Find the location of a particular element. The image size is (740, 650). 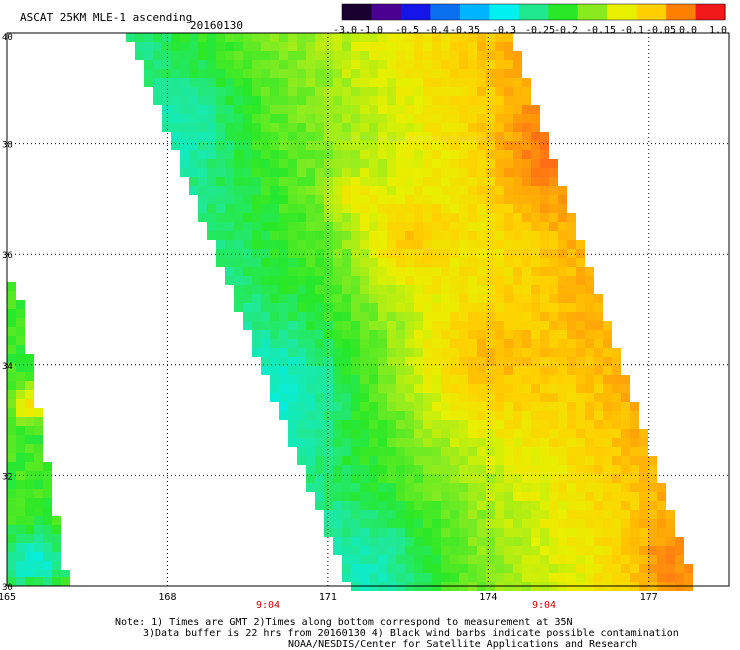

latitude-label: 36 is located at coordinates (7, 256).